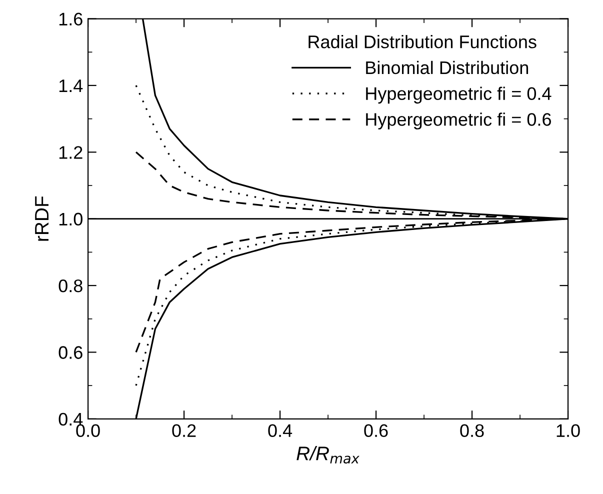  I want to click on x-tick-label: 0.0, so click(88, 431).